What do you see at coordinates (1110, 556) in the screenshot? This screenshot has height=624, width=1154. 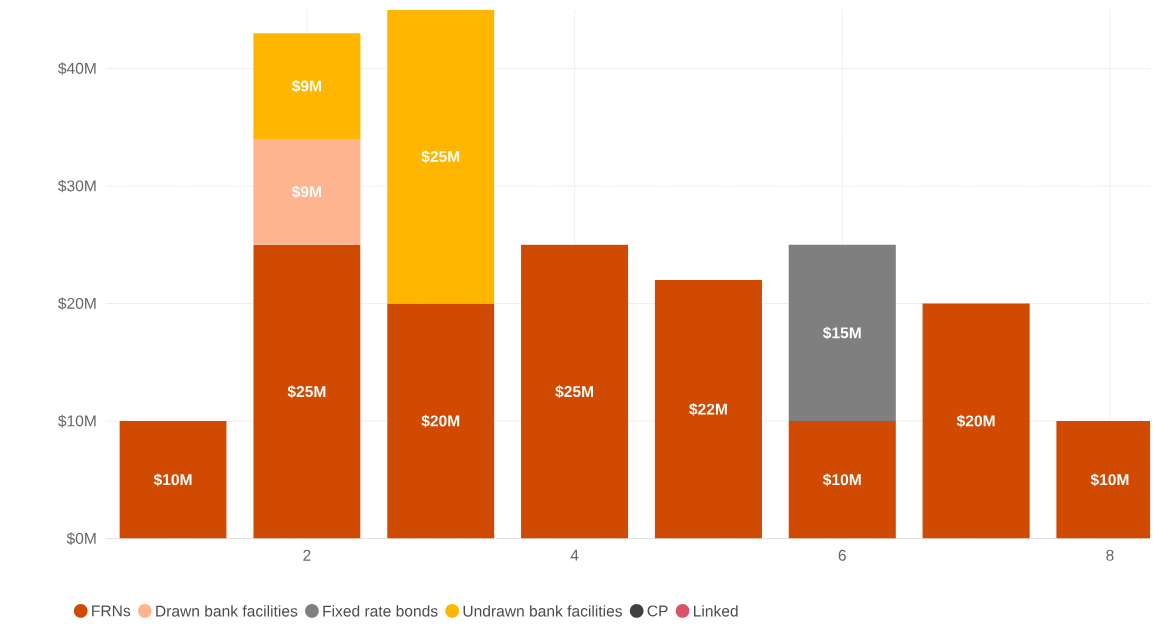 I see `x-tick-label: 8` at bounding box center [1110, 556].